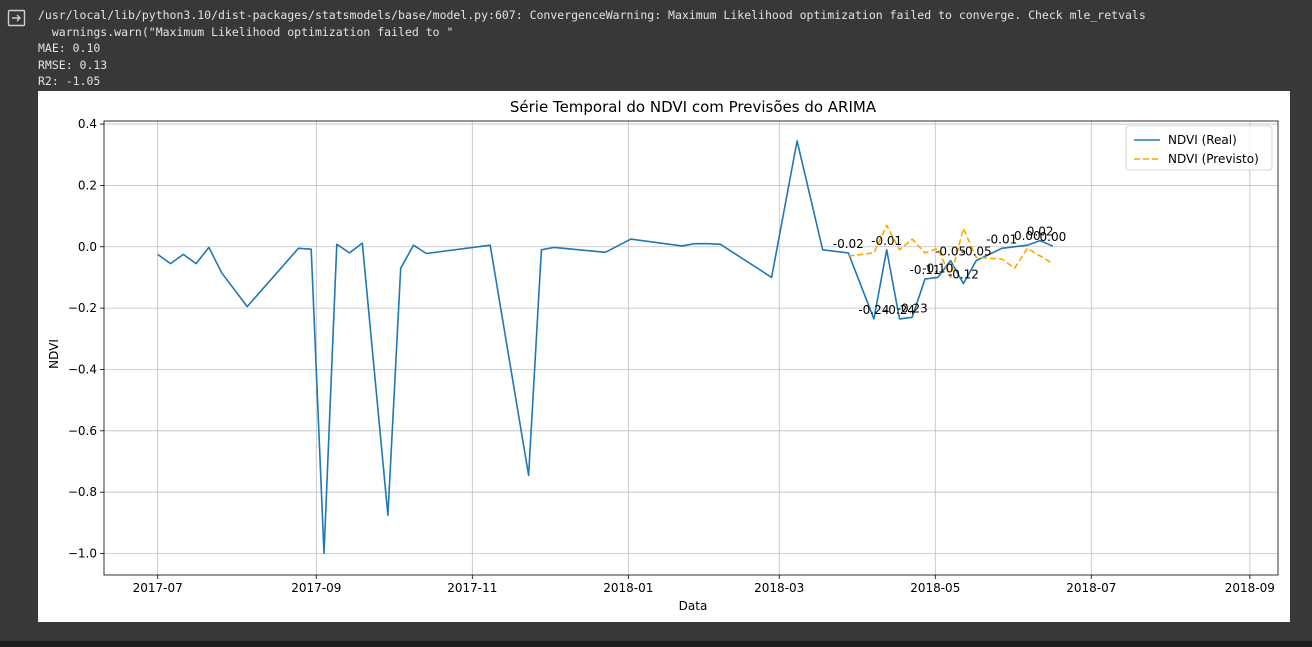 The height and width of the screenshot is (647, 1312). Describe the element at coordinates (925, 270) in the screenshot. I see `data-label: -0.11` at that location.